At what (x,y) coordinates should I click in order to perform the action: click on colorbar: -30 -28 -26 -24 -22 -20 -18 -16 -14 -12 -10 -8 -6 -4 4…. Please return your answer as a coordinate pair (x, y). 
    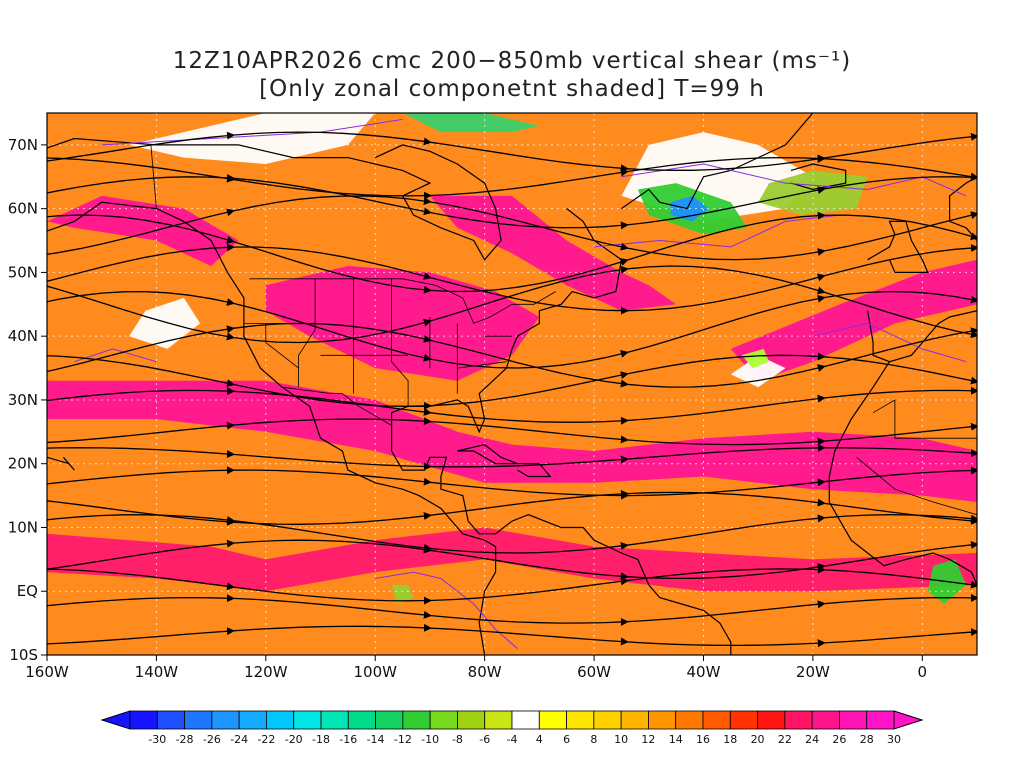
    Looking at the image, I should click on (512, 728).